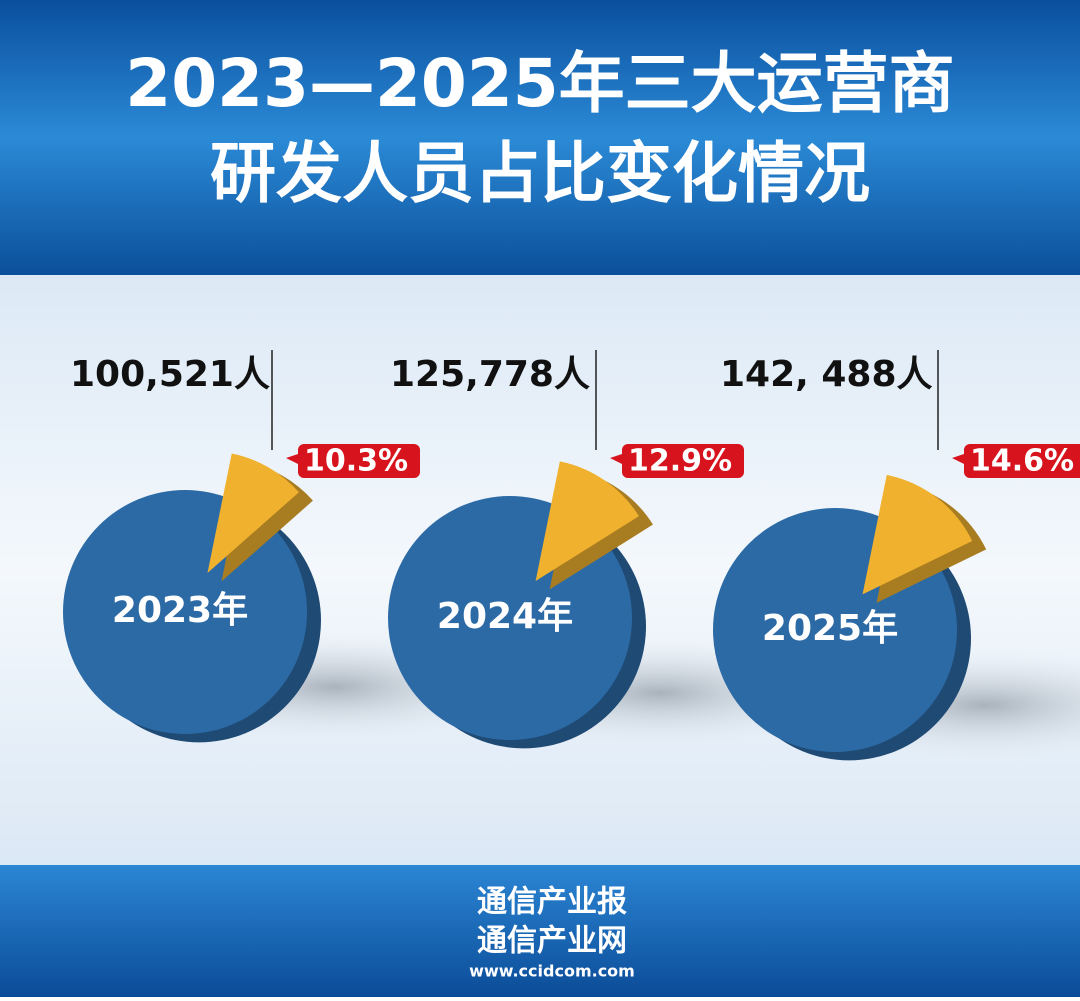  I want to click on footer-line: 通信产业网, so click(552, 941).